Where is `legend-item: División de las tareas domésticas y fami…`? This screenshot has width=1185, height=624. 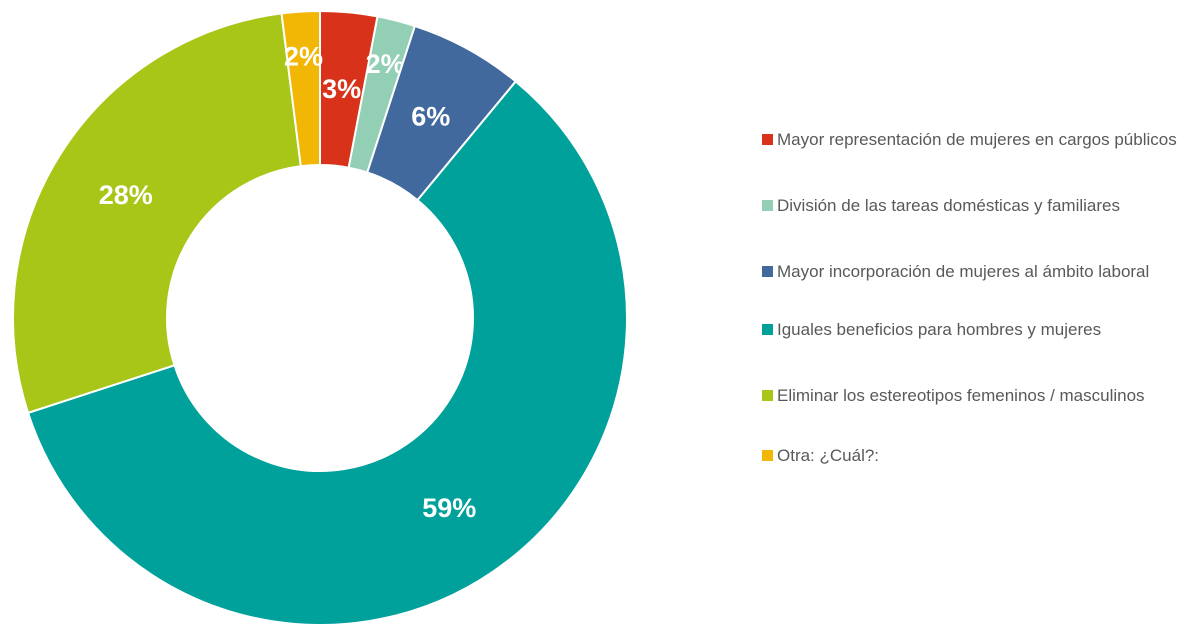 legend-item: División de las tareas domésticas y fami… is located at coordinates (972, 206).